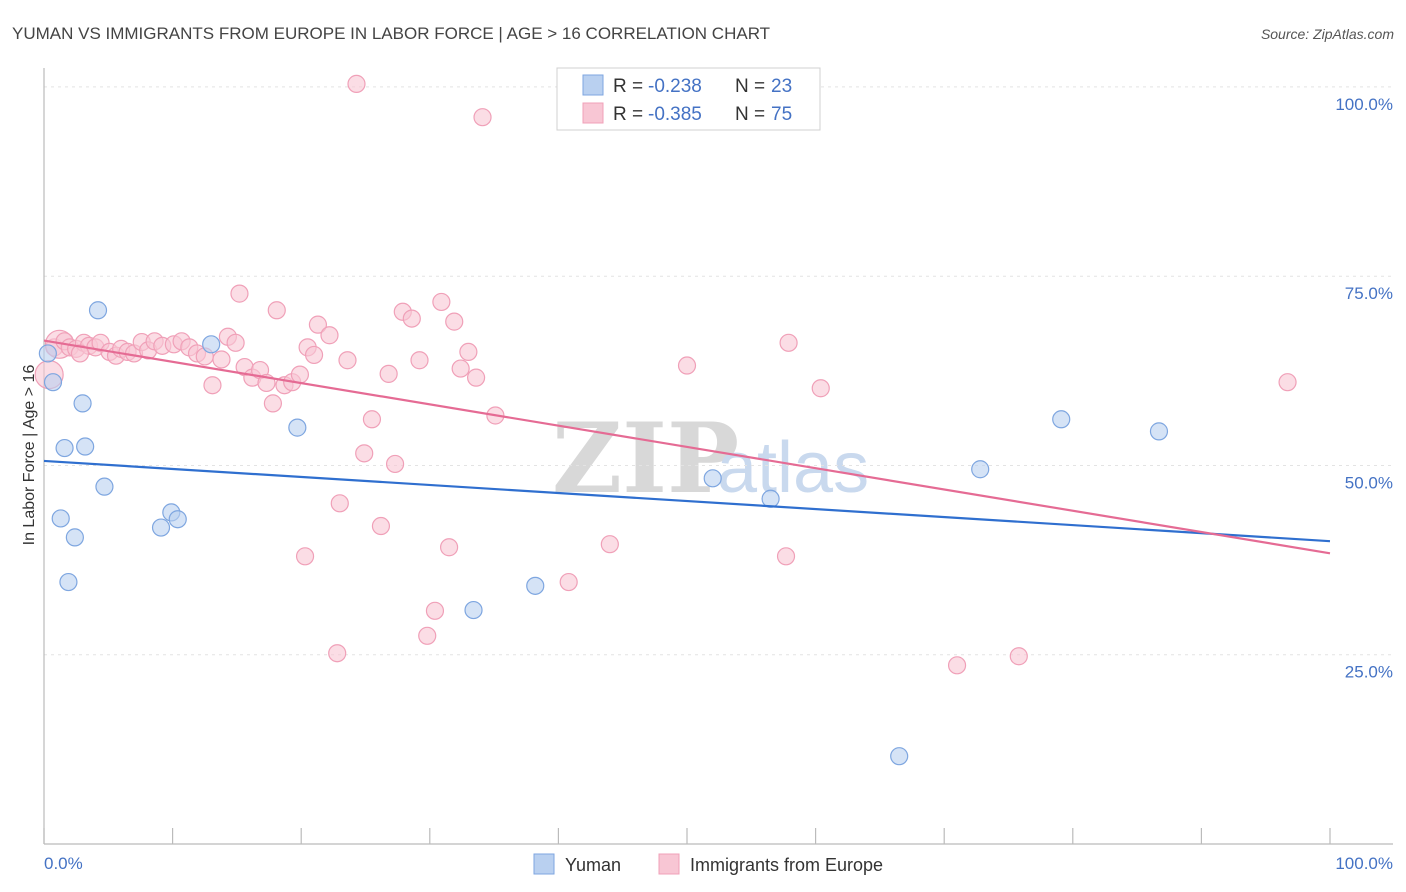  What do you see at coordinates (1364, 388) in the screenshot?
I see `y-tick-labels: 25.0% 50.0% 75.0% 100.0%` at bounding box center [1364, 388].